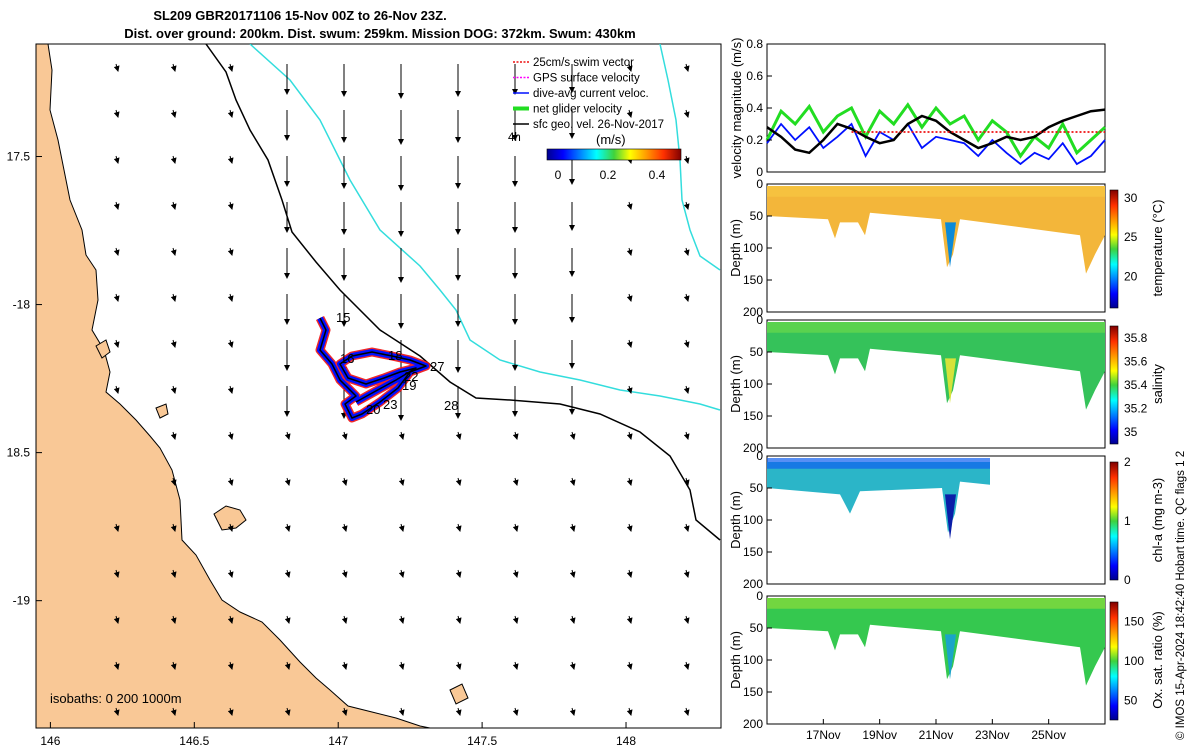  I want to click on legend-label-3: net glider velocity, so click(577, 110).